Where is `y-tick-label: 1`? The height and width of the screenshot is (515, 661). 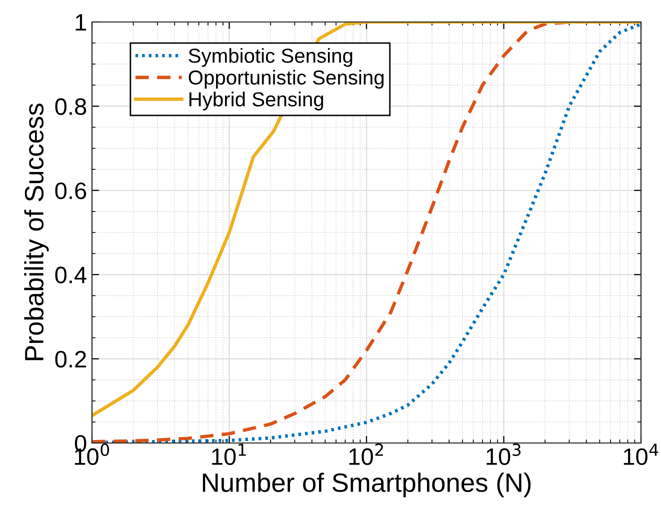 y-tick-label: 1 is located at coordinates (81, 22).